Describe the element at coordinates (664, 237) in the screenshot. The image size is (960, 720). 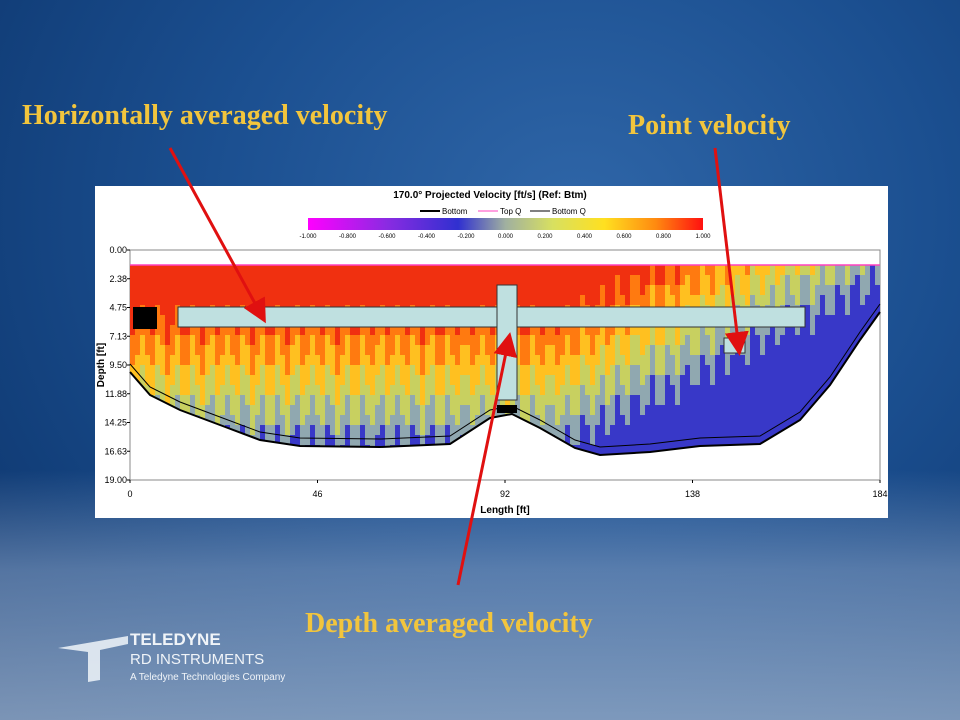
I see `colorbar-label: 0.800` at that location.